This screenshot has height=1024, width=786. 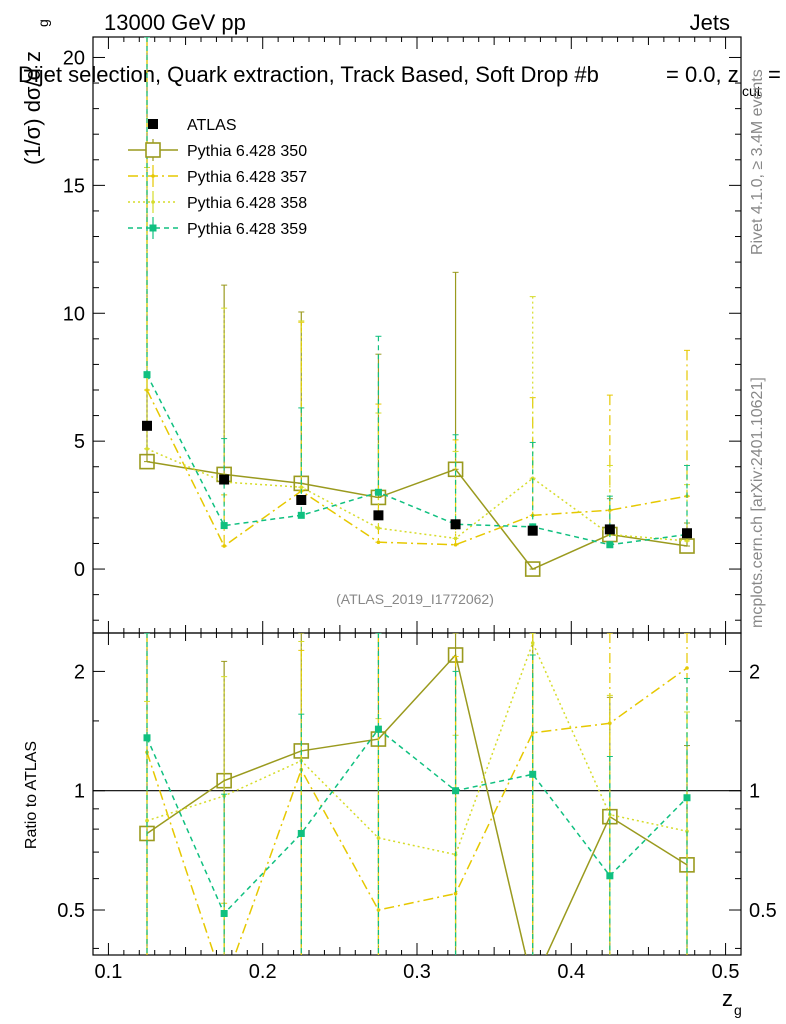 I want to click on series-line-p359, so click(x=417, y=460).